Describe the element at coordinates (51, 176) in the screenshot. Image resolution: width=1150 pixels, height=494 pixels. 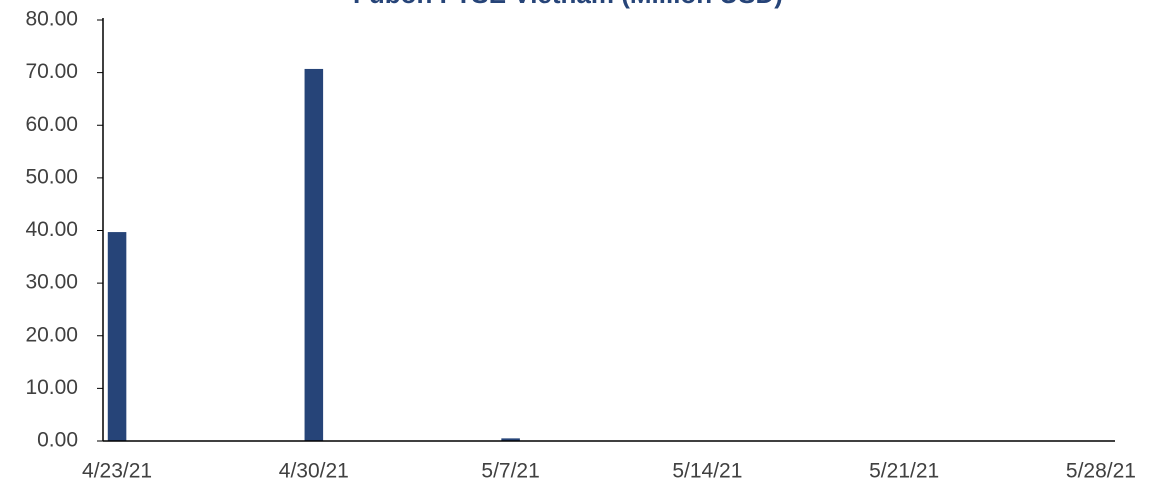
I see `y-tick-label: 50.00` at that location.